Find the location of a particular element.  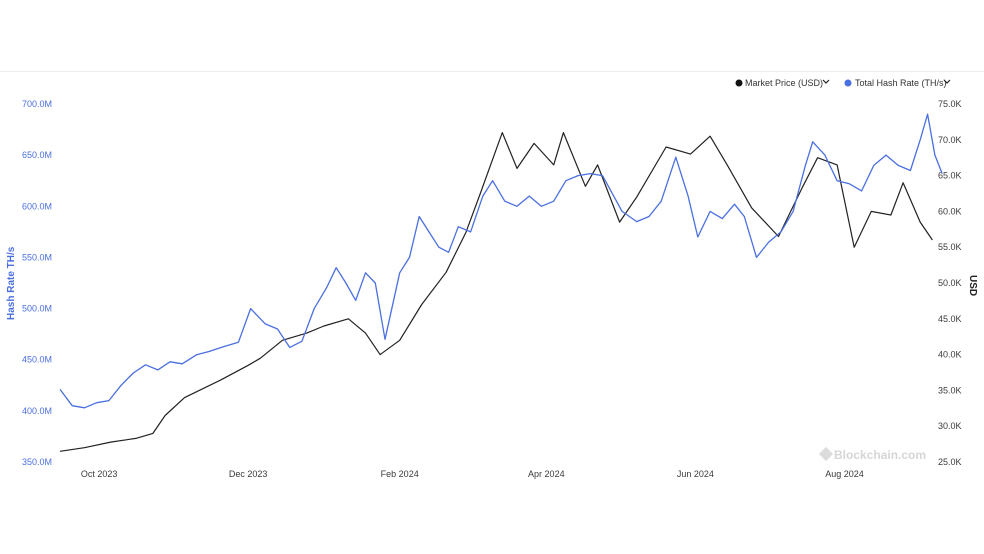

x-tick-label: Apr 2024 is located at coordinates (546, 474).